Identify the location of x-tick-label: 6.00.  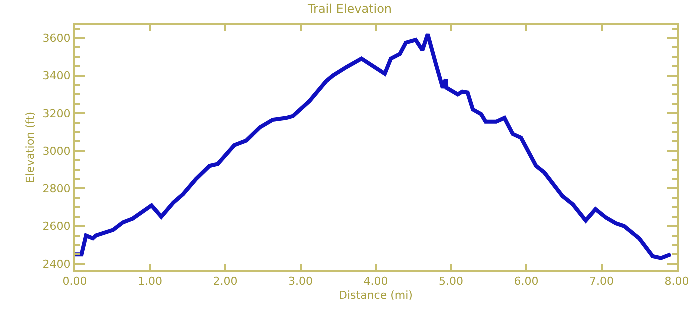
(526, 281).